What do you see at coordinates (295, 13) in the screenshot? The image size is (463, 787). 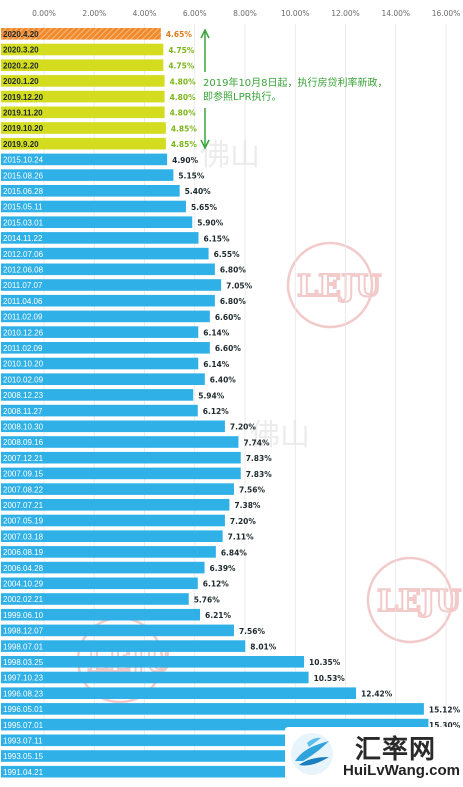 I see `x-tick-label: 10.00%` at bounding box center [295, 13].